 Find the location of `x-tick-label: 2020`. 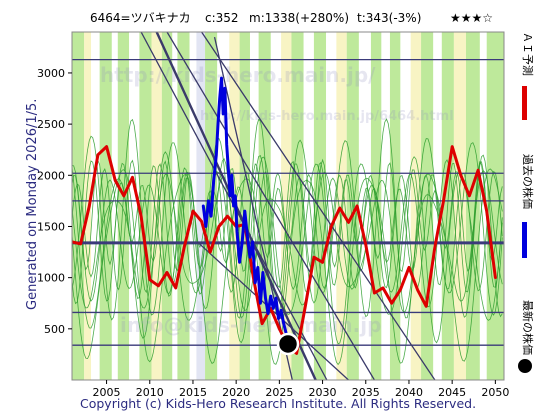

x-tick-label: 2020 is located at coordinates (236, 392).